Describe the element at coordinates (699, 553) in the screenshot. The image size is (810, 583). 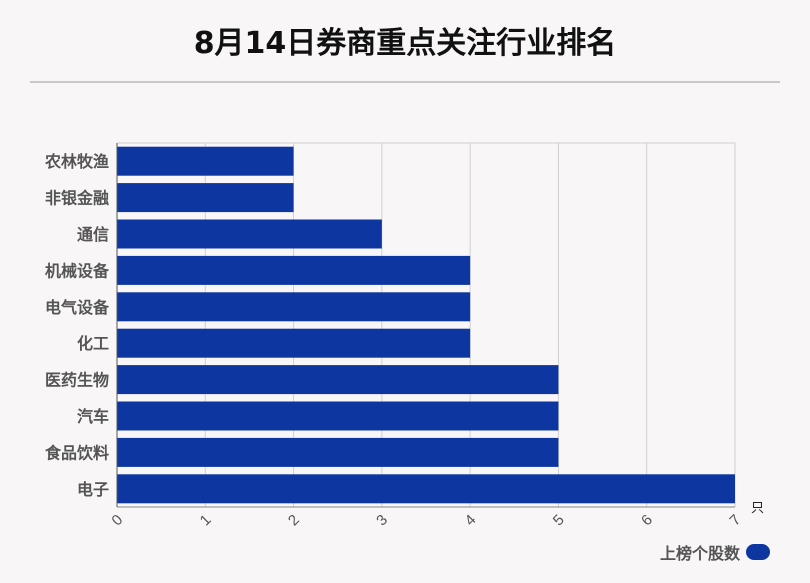
I see `legend-label: 上榜个股数` at that location.